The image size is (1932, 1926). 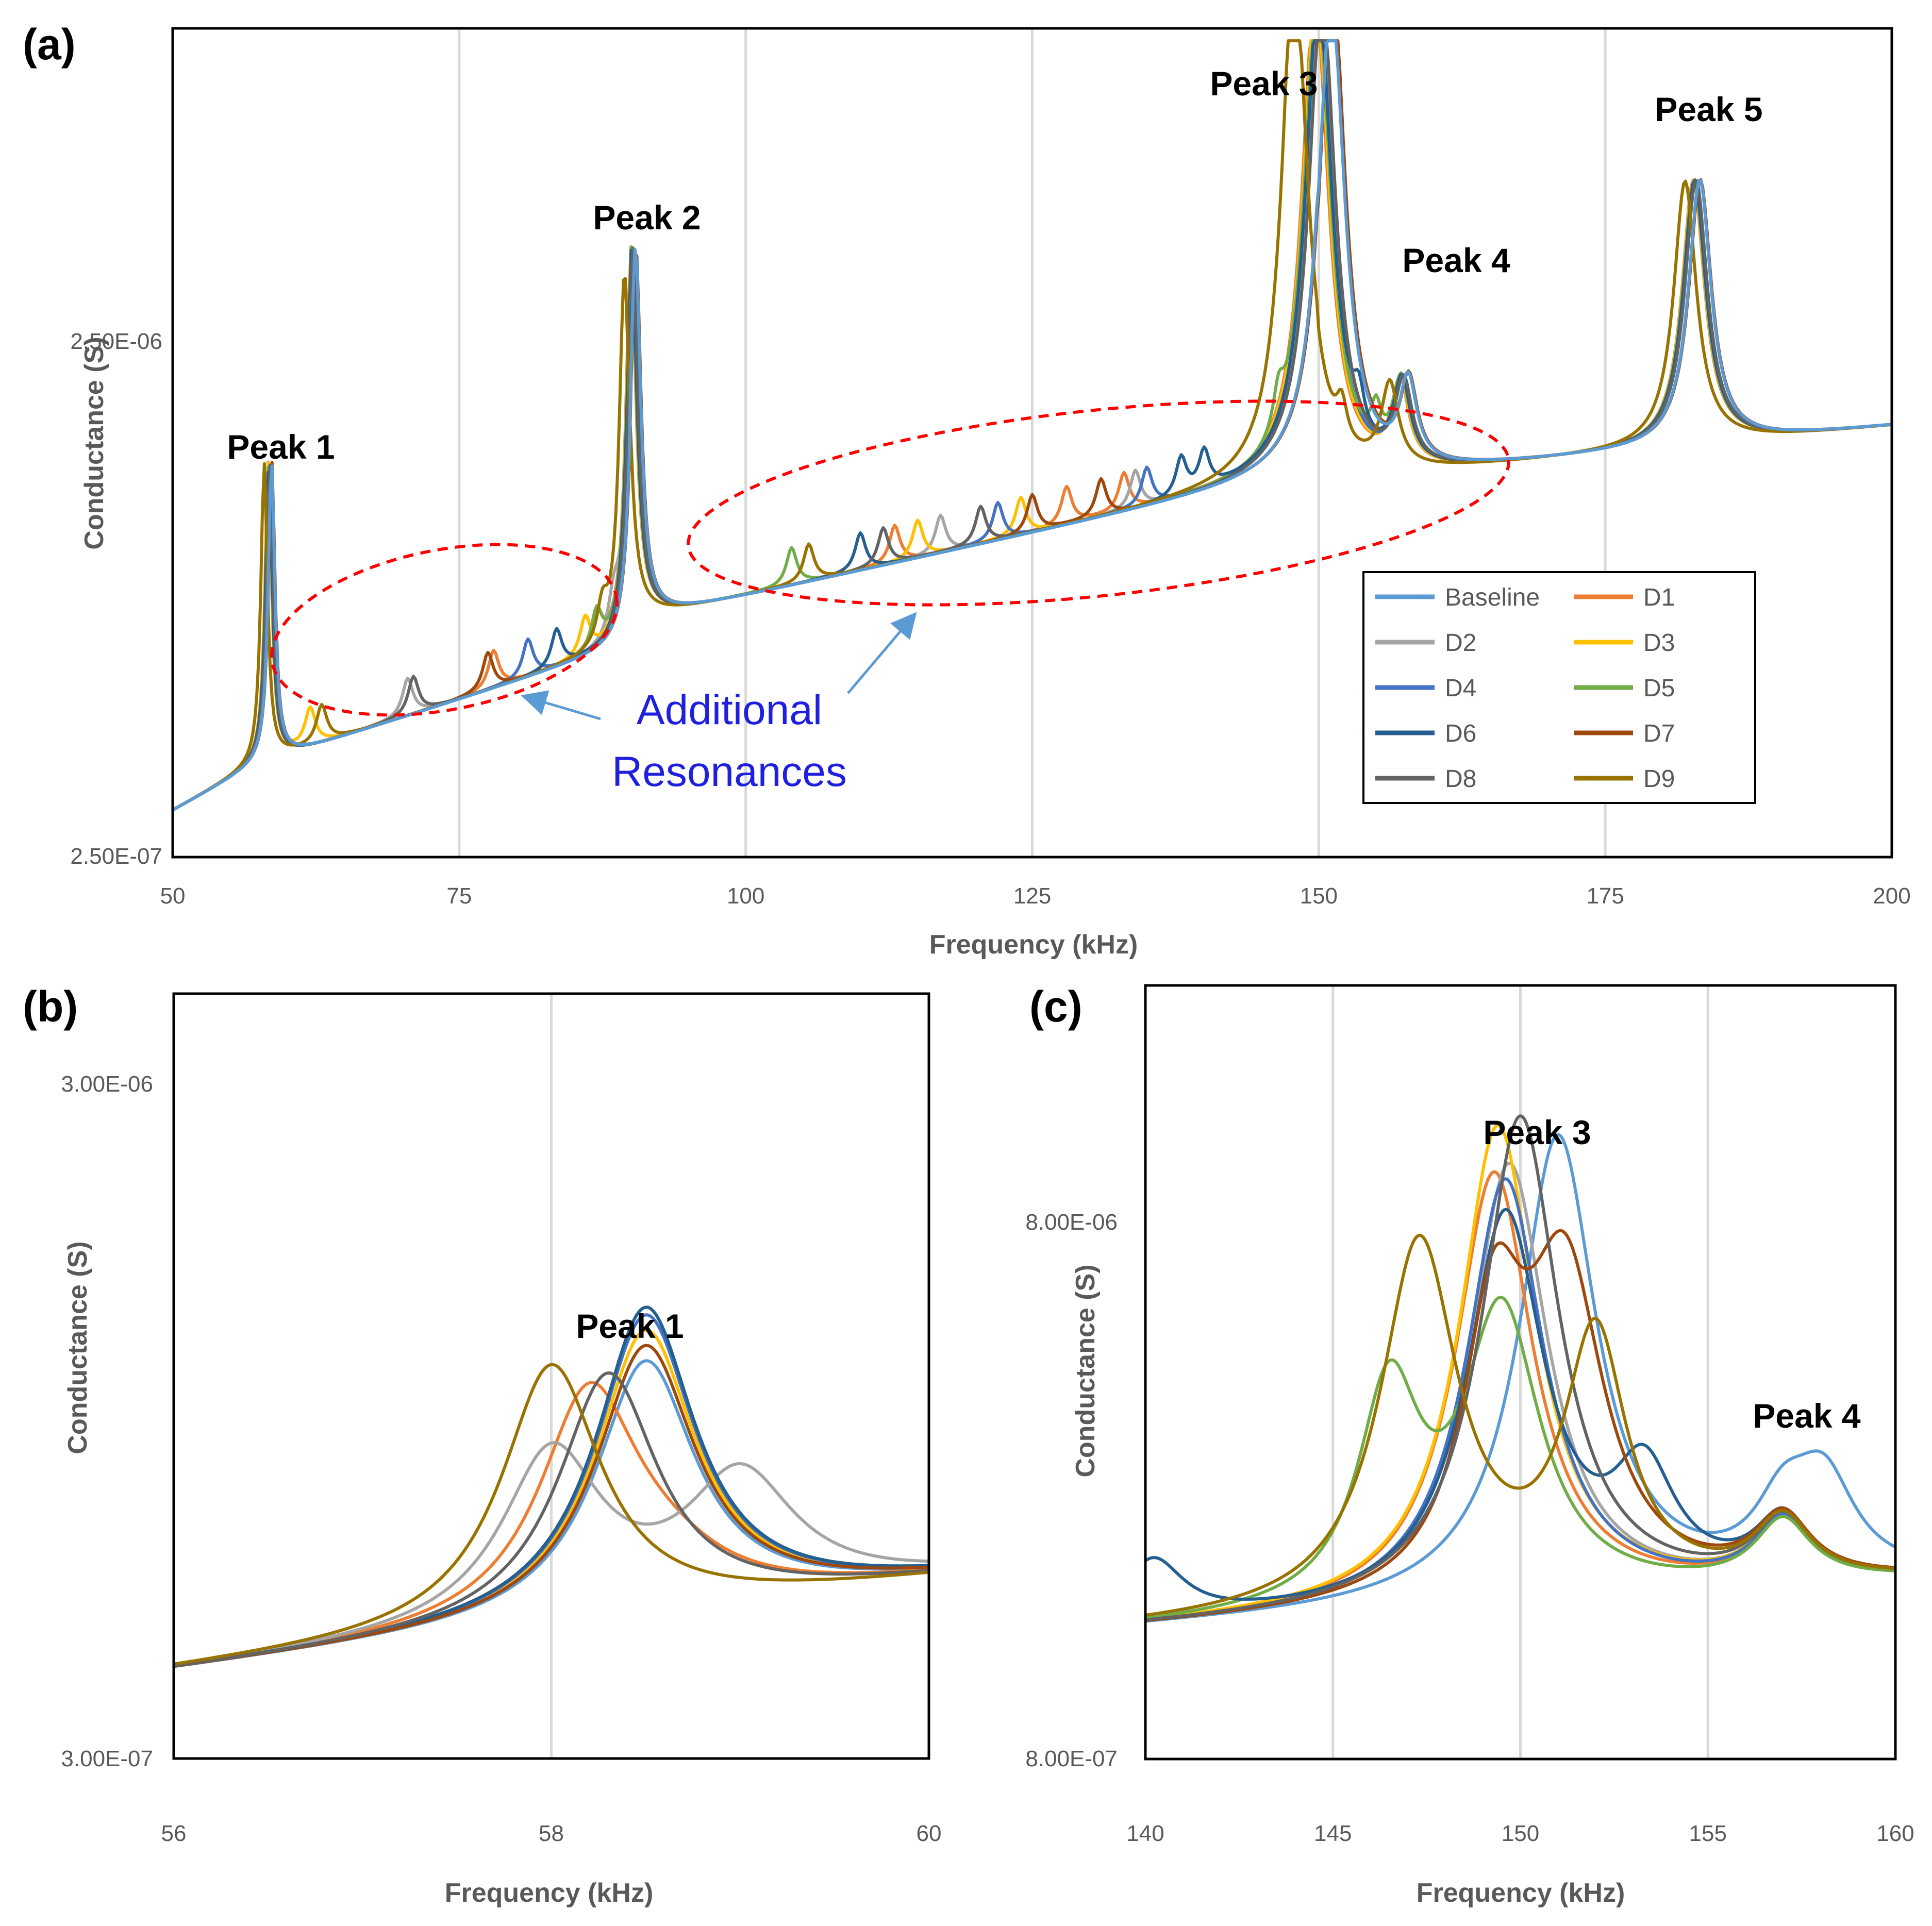 I want to click on panel-c-x-axis-title: Frequency (kHz), so click(x=1521, y=1893).